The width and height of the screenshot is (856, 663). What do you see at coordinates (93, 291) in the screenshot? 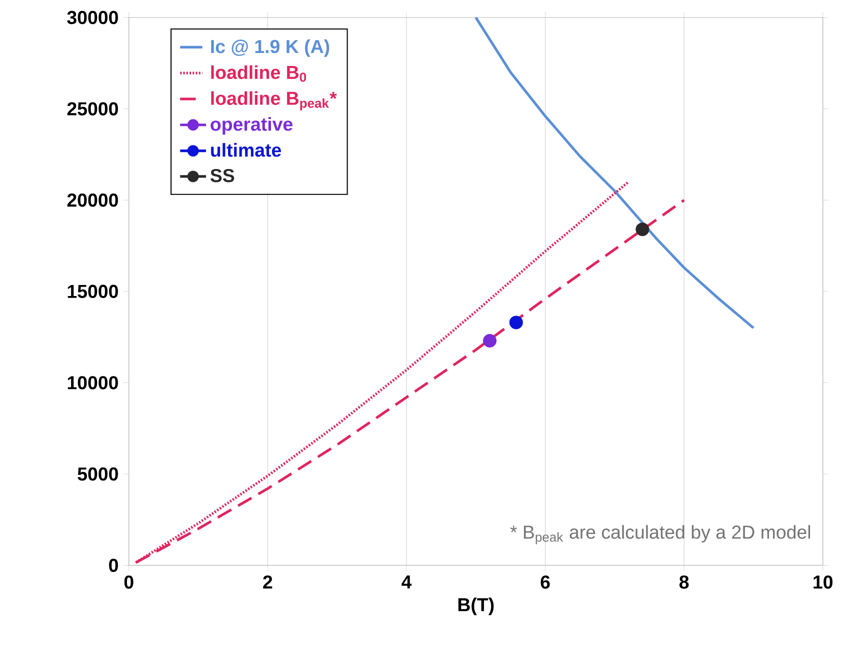
I see `y-tick-label: 15000` at bounding box center [93, 291].